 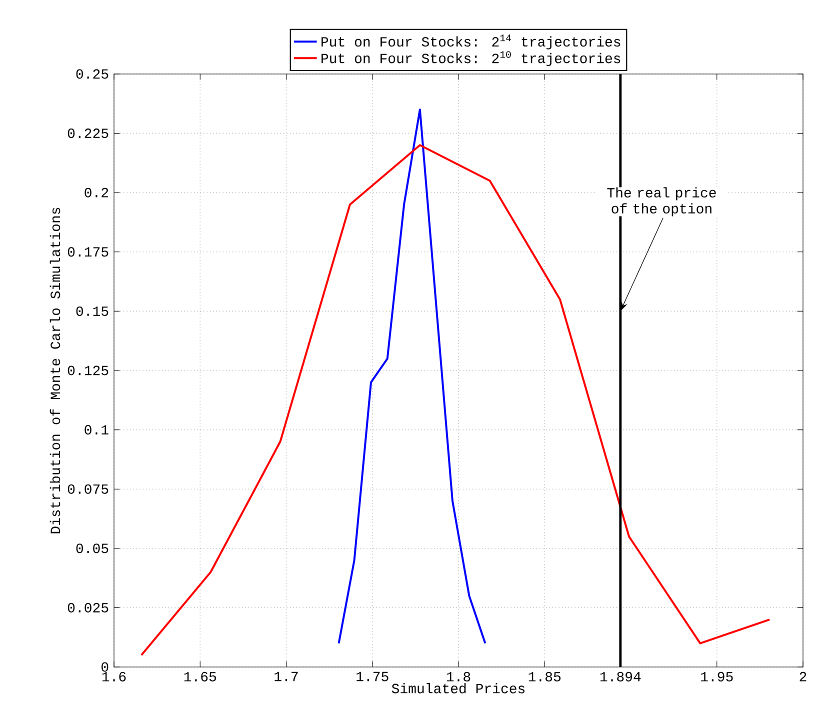 I want to click on y-tick-label: 0.15, so click(x=92, y=311).